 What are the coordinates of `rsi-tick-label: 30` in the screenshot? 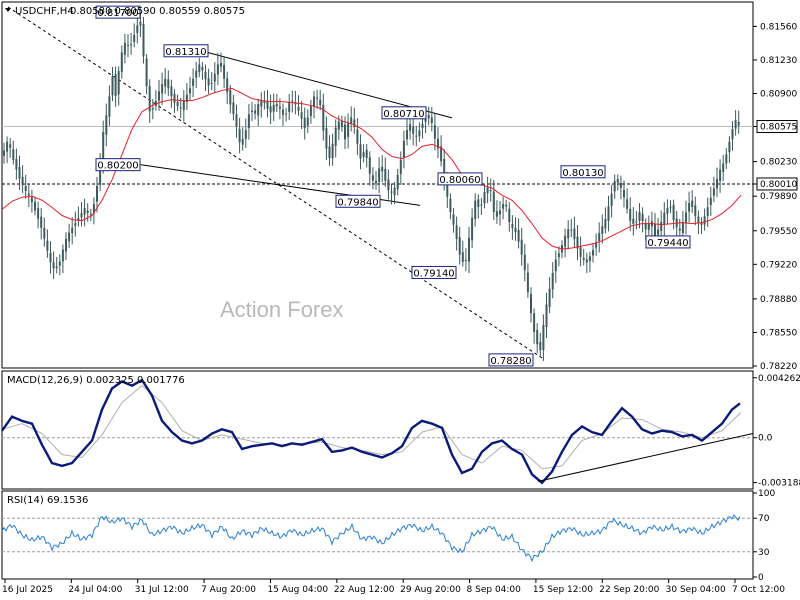 It's located at (764, 553).